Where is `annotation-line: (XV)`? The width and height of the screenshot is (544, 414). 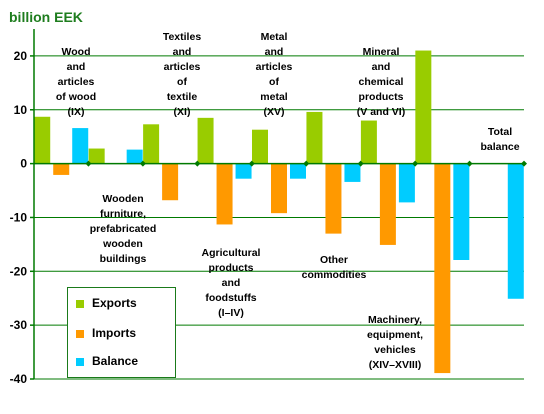
annotation-line: (XV) is located at coordinates (274, 112).